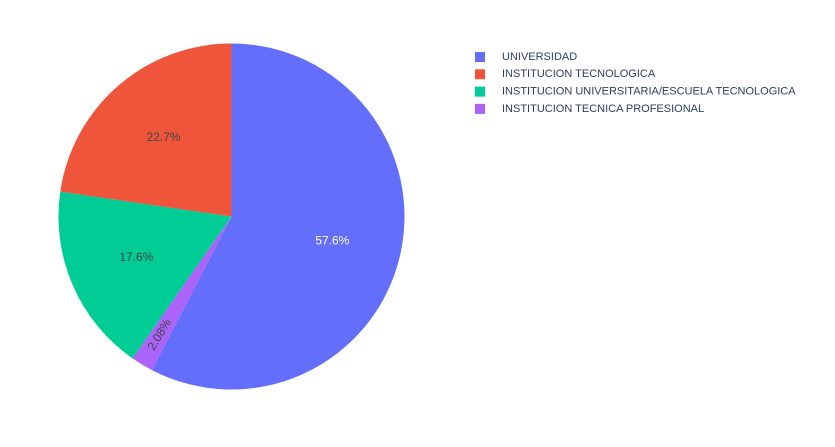 Image resolution: width=835 pixels, height=447 pixels. I want to click on legend-label: INSTITUCION TECNICA PROFESIONAL, so click(603, 109).